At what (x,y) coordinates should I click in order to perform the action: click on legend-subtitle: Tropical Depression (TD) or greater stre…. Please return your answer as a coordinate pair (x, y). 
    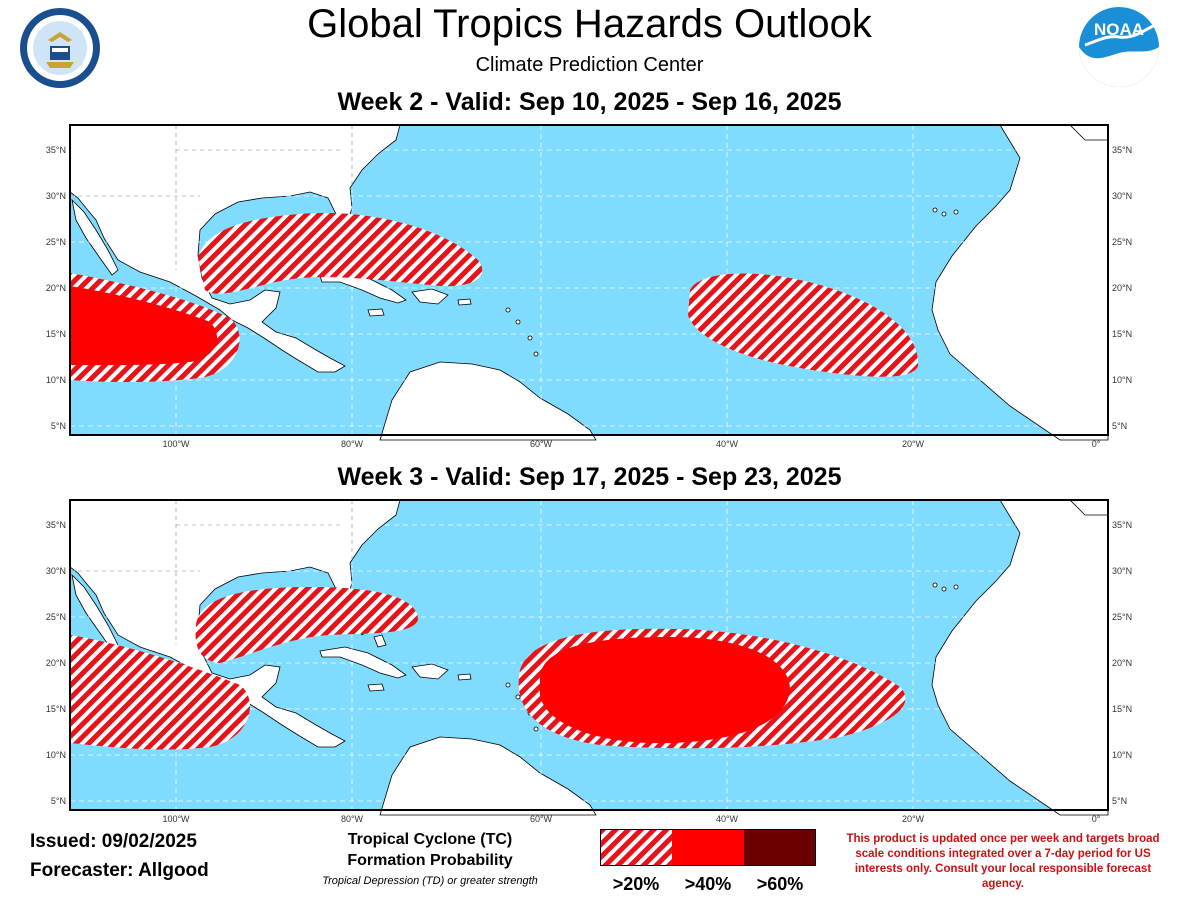
    Looking at the image, I should click on (430, 881).